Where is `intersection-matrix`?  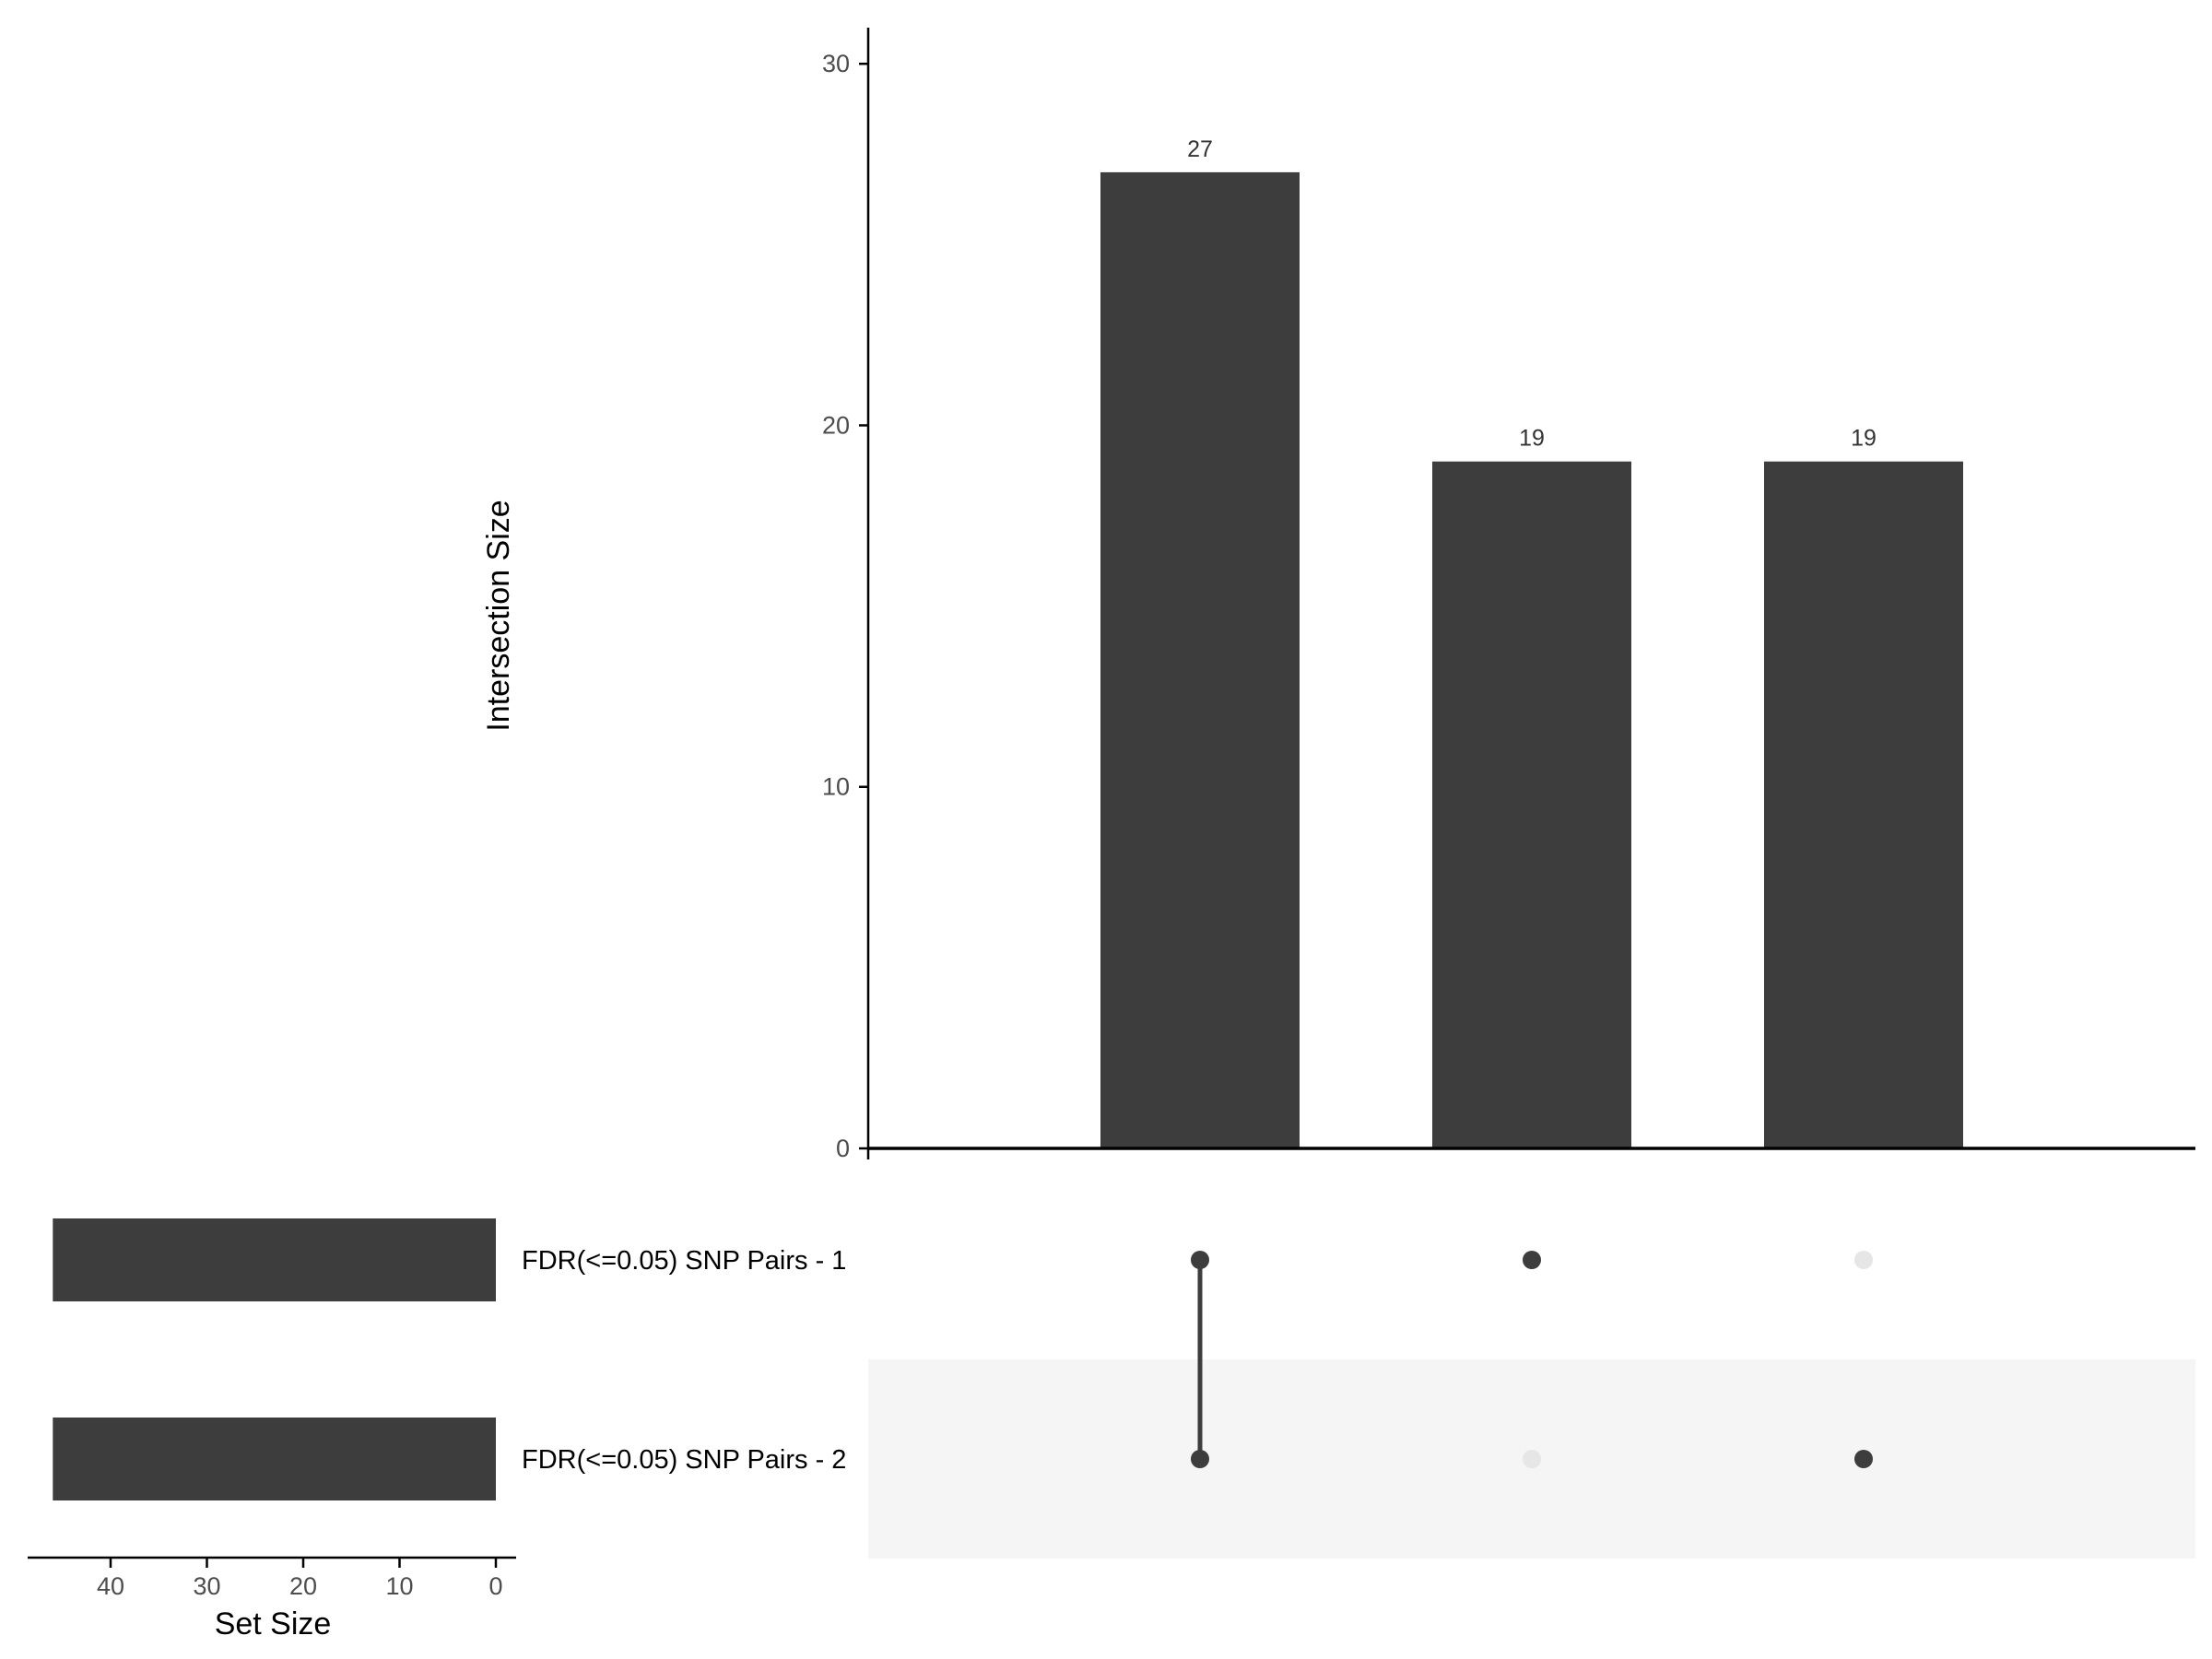
intersection-matrix is located at coordinates (1532, 1359).